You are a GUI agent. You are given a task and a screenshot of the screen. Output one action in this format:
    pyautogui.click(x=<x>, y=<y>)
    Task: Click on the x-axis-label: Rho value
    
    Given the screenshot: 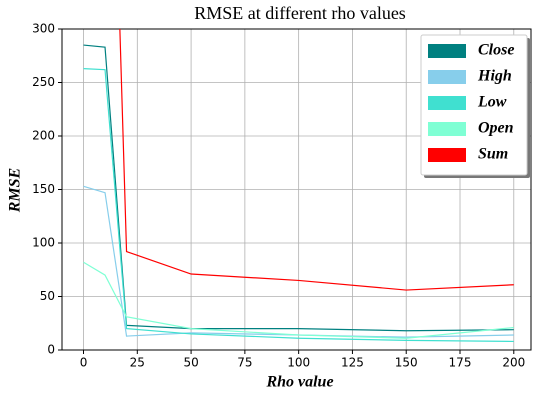 What is the action you would take?
    pyautogui.click(x=299, y=382)
    